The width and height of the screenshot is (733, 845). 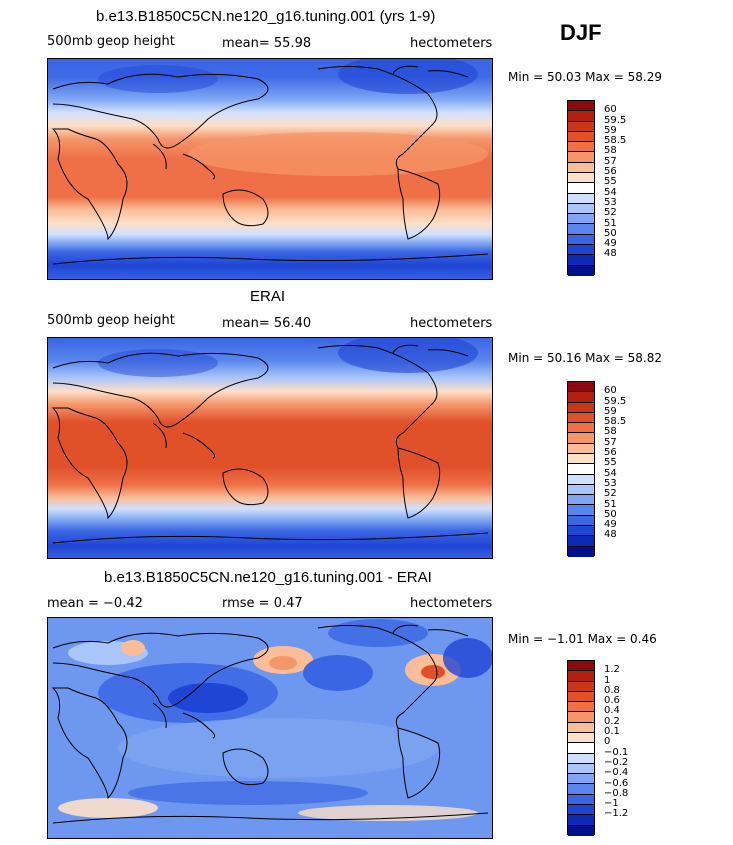 I want to click on colorbar-tick-label: 49, so click(x=610, y=525).